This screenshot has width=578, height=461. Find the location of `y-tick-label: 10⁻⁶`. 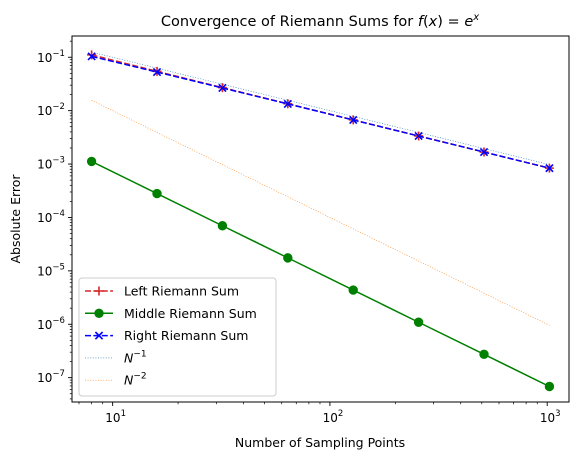

y-tick-label: 10⁻⁶ is located at coordinates (51, 324).